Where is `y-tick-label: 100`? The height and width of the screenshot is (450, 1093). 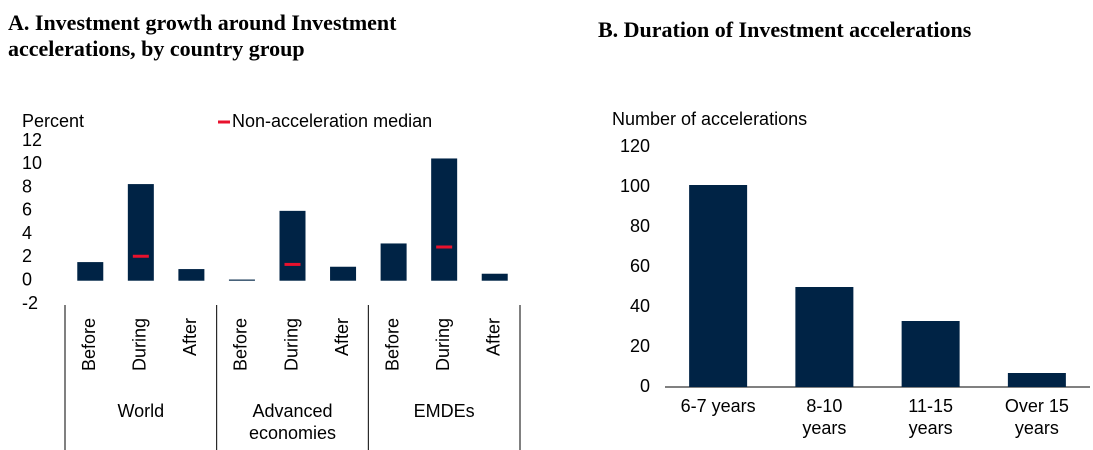 y-tick-label: 100 is located at coordinates (635, 186).